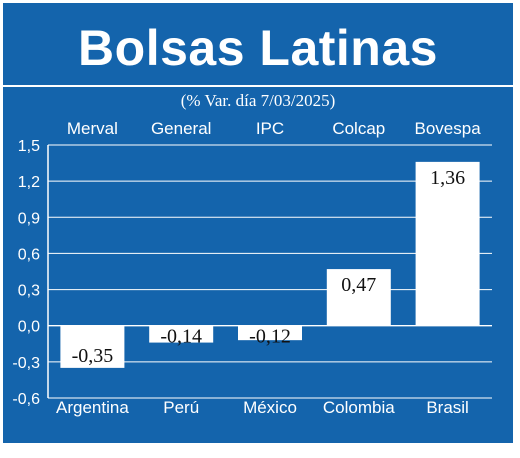  I want to click on index-label: Colcap, so click(358, 128).